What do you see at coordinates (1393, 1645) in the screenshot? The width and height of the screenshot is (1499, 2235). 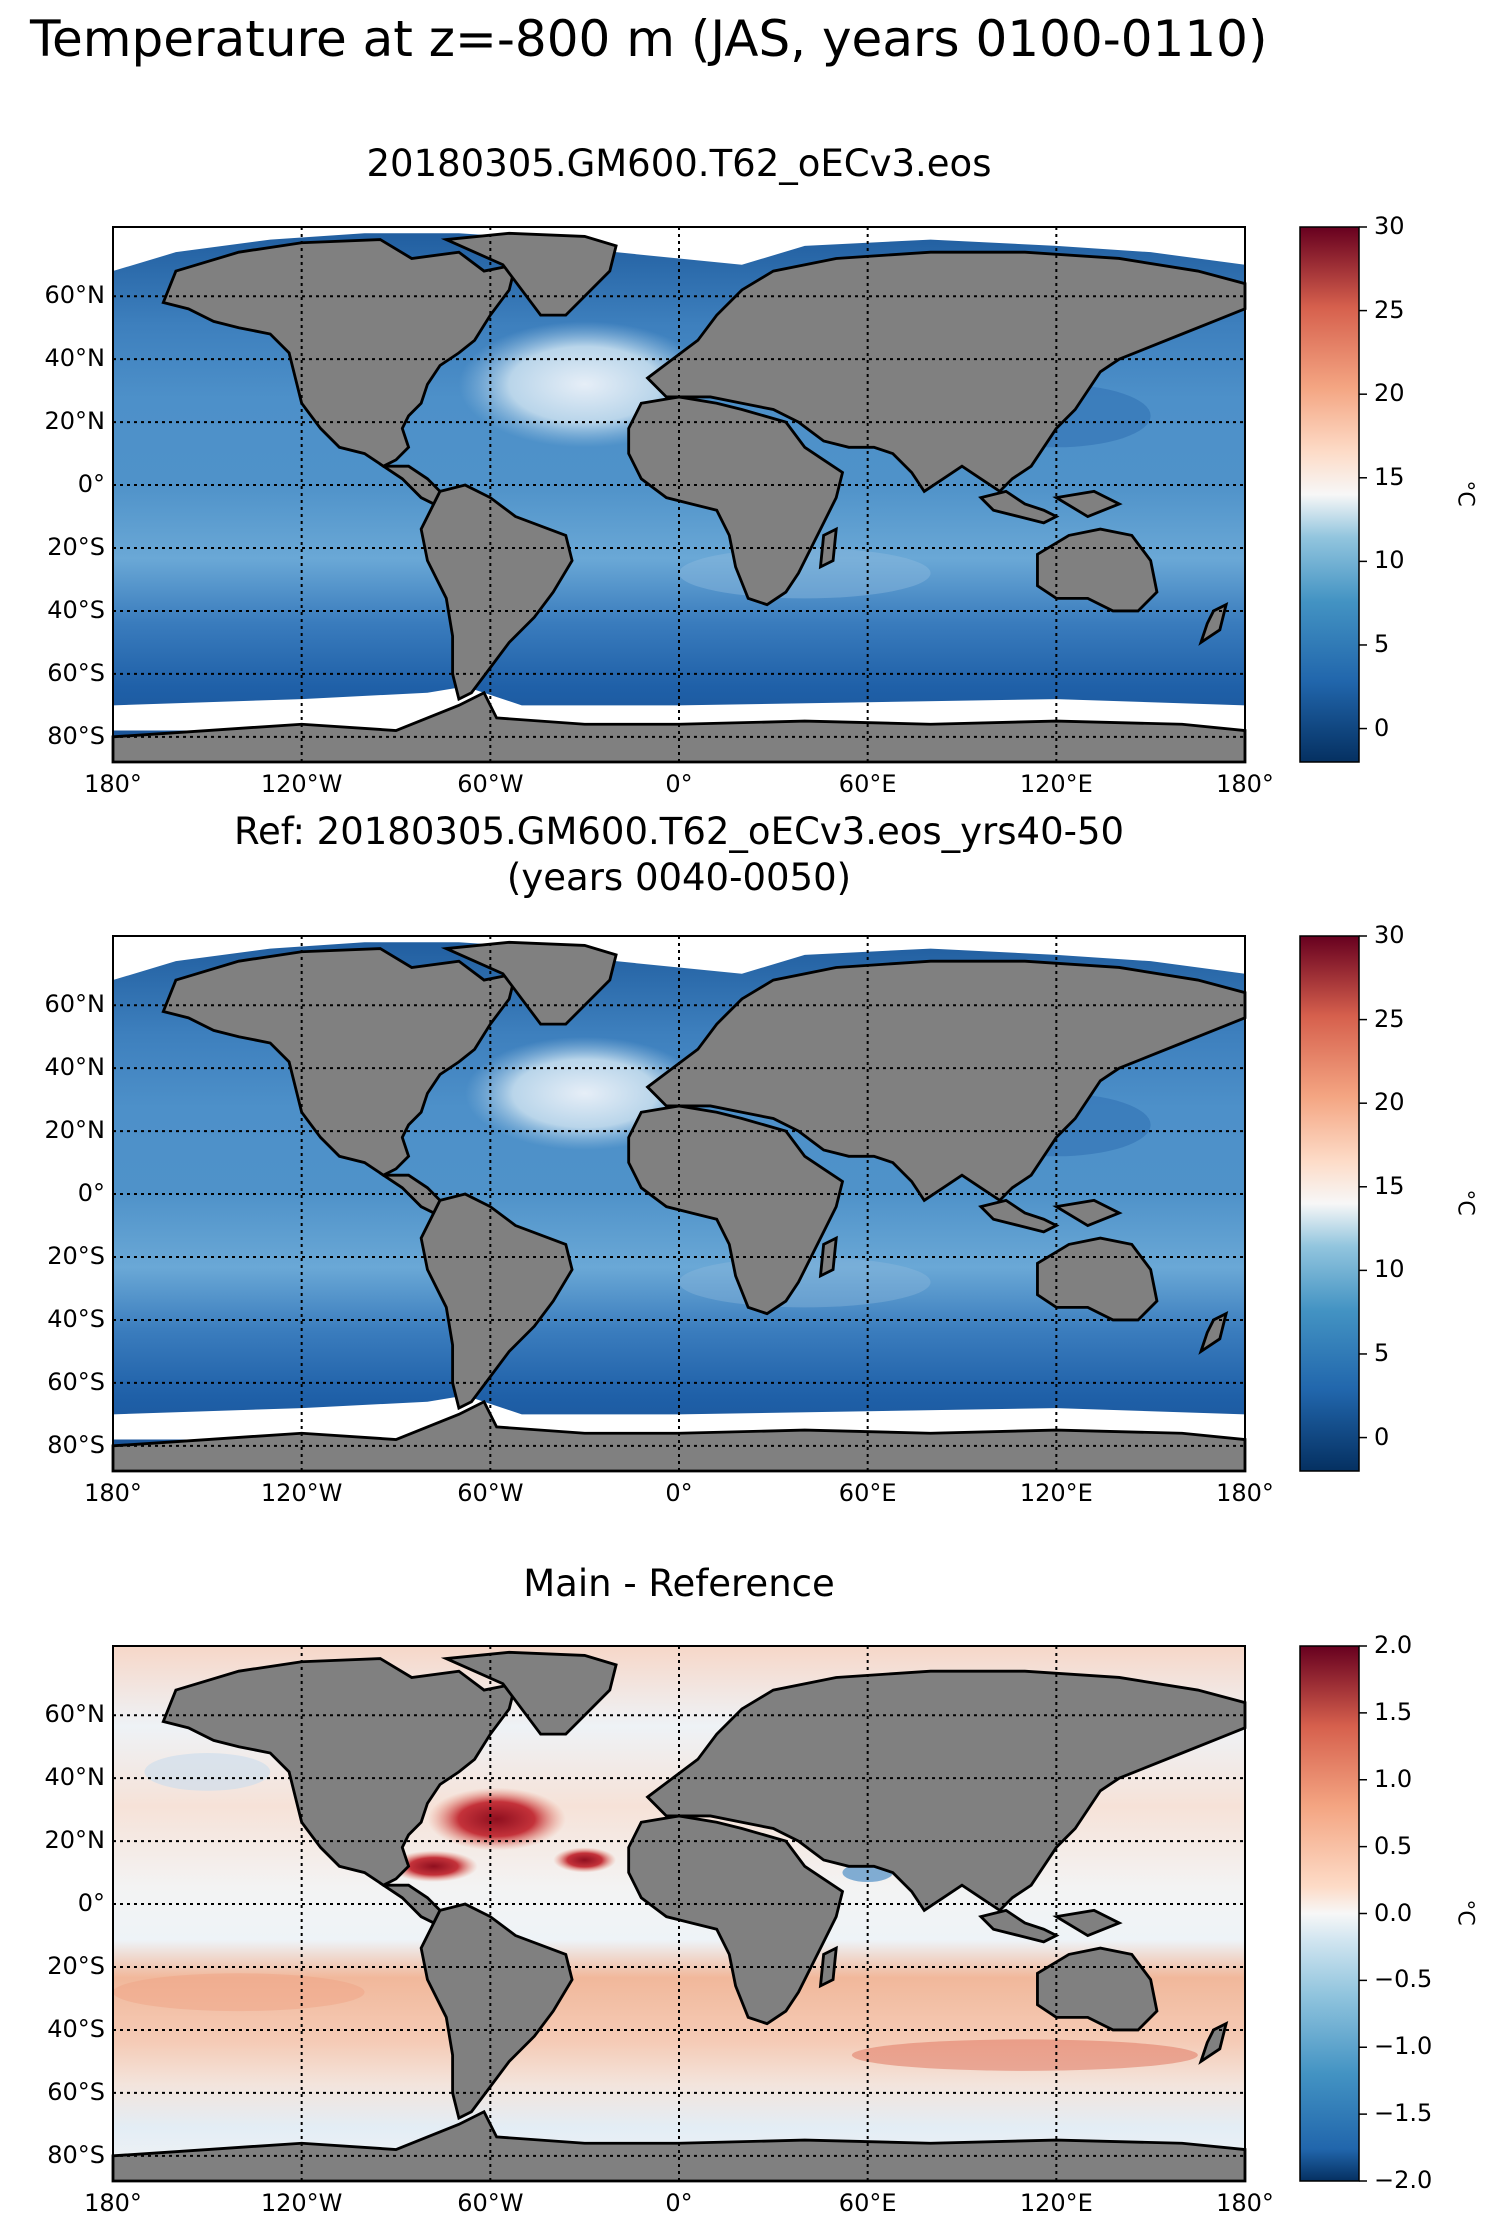 I see `colorbar-tick-label: 2.0` at bounding box center [1393, 1645].